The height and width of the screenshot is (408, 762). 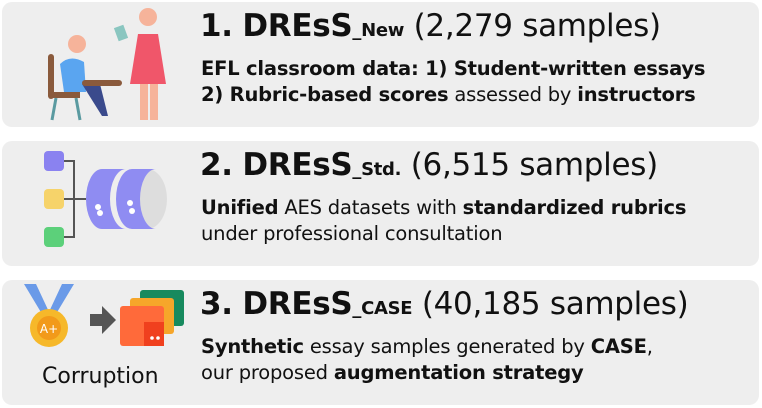 I want to click on corruption-label: Corruption, so click(x=100, y=376).